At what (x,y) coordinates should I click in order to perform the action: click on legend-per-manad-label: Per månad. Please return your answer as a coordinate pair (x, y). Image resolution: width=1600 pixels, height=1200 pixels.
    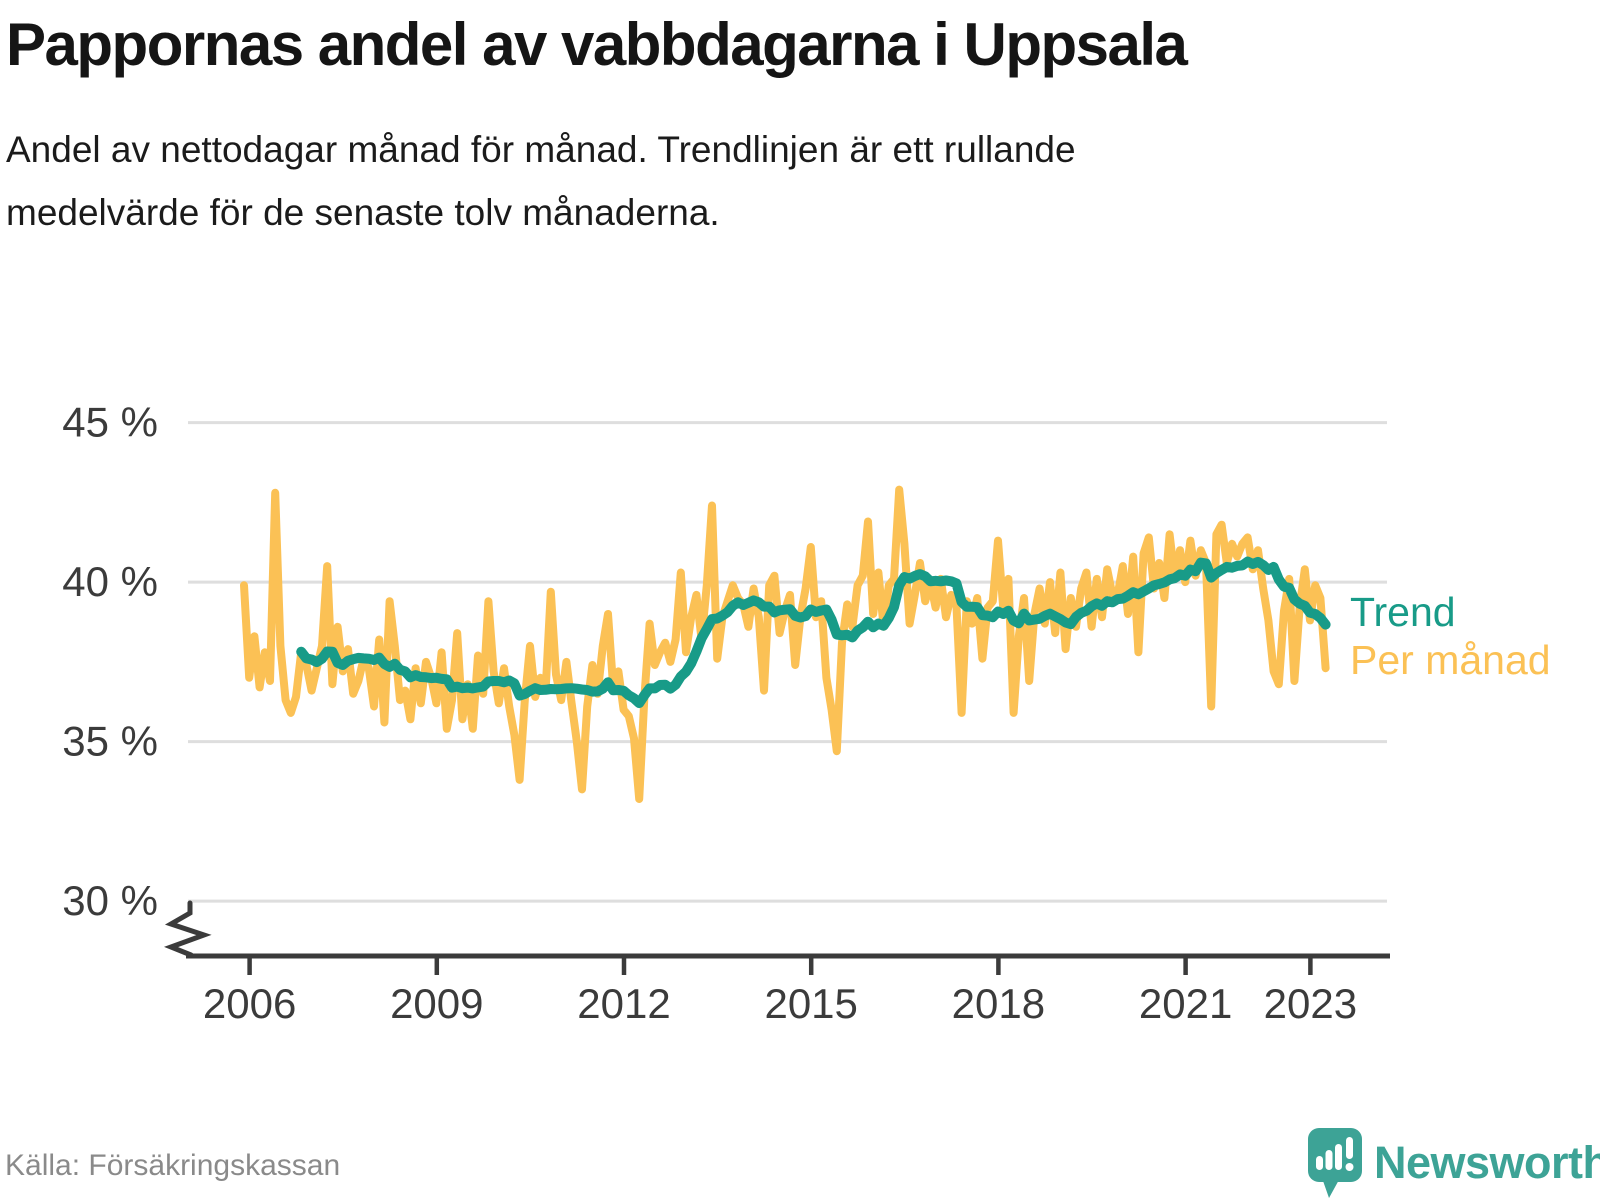
    Looking at the image, I should click on (1450, 660).